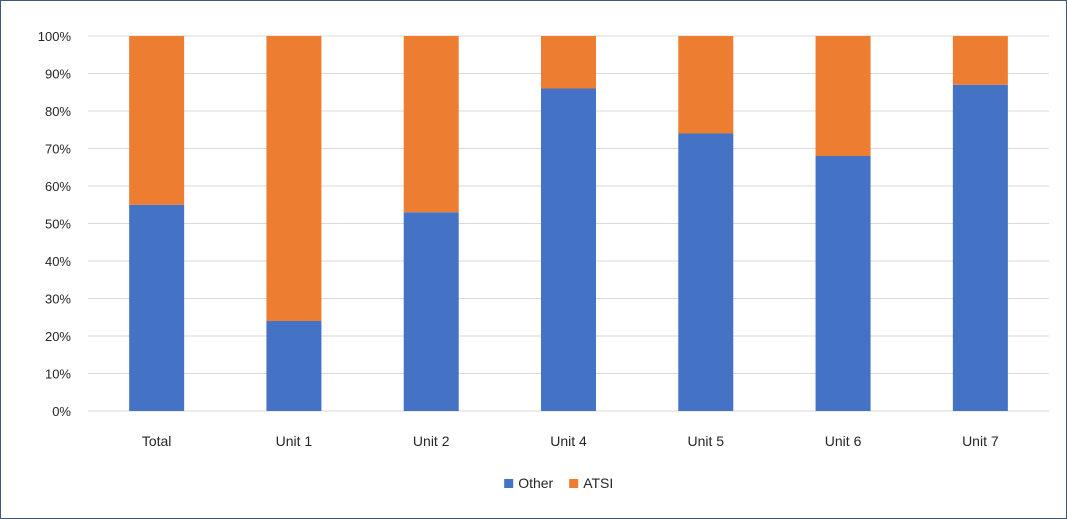 This screenshot has width=1067, height=519. Describe the element at coordinates (509, 483) in the screenshot. I see `legend-swatch-other` at that location.